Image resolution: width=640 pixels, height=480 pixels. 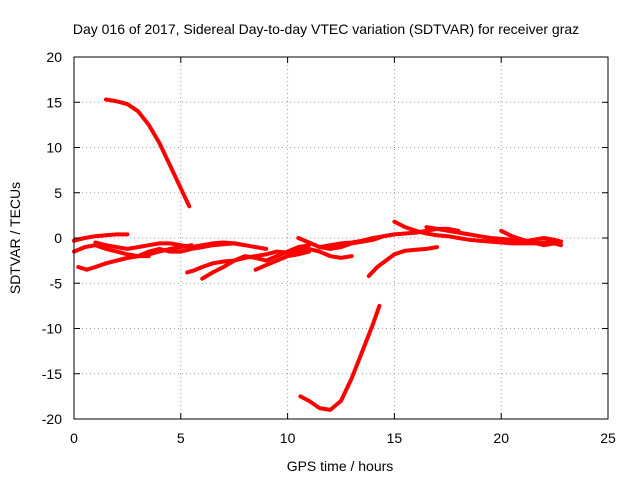 What do you see at coordinates (608, 438) in the screenshot?
I see `x-tick-label: 25` at bounding box center [608, 438].